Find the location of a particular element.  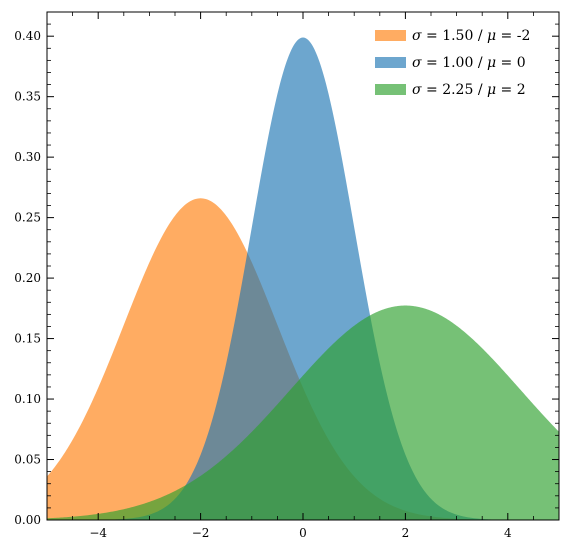

x-tick-label: −2 is located at coordinates (201, 533).